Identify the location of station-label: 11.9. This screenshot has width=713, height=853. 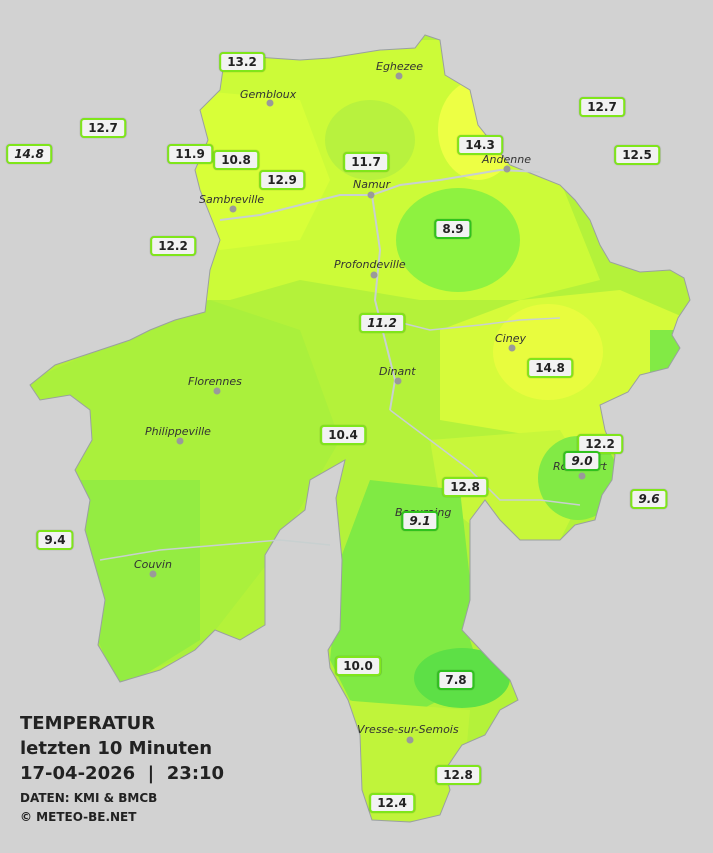
(190, 154).